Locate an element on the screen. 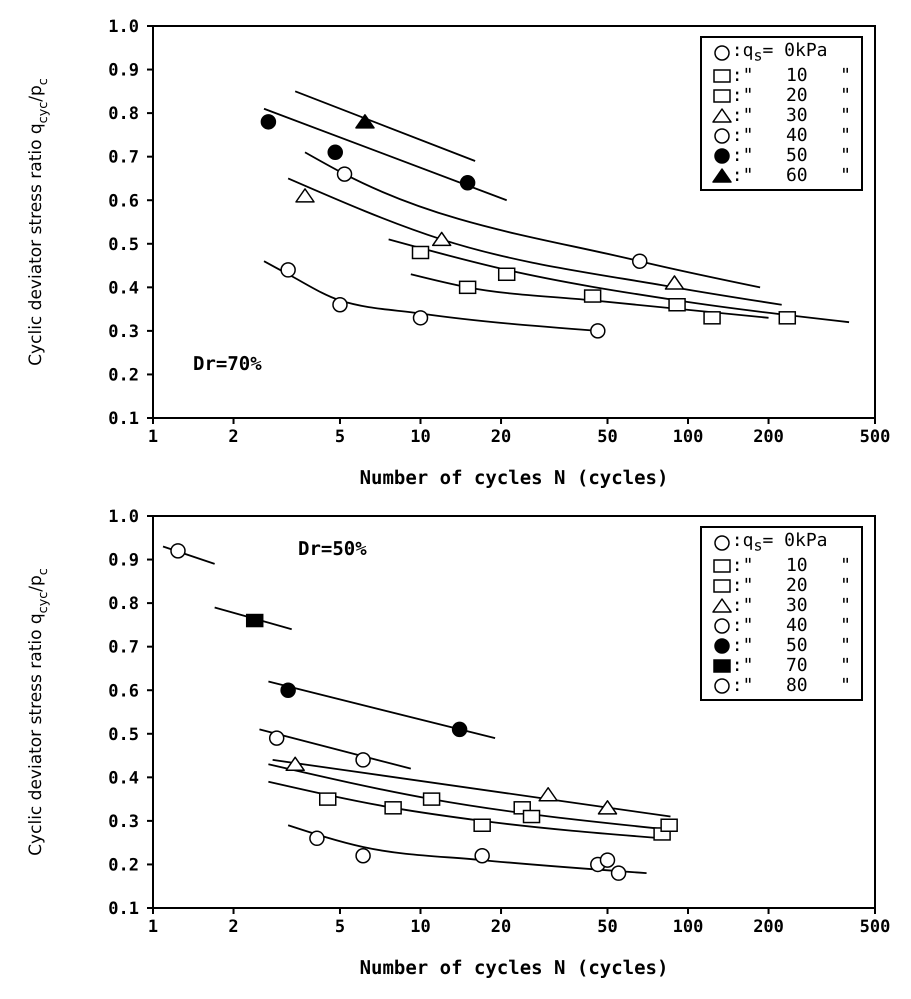  legend-label: :" 60 " is located at coordinates (791, 175).